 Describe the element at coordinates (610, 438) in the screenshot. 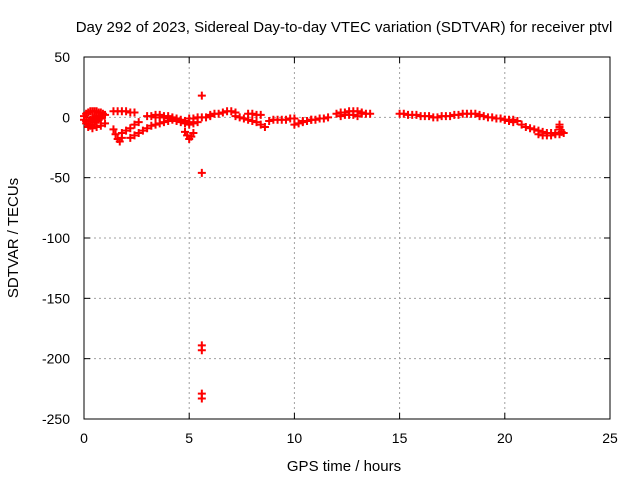

I see `x-tick-label: 25` at that location.